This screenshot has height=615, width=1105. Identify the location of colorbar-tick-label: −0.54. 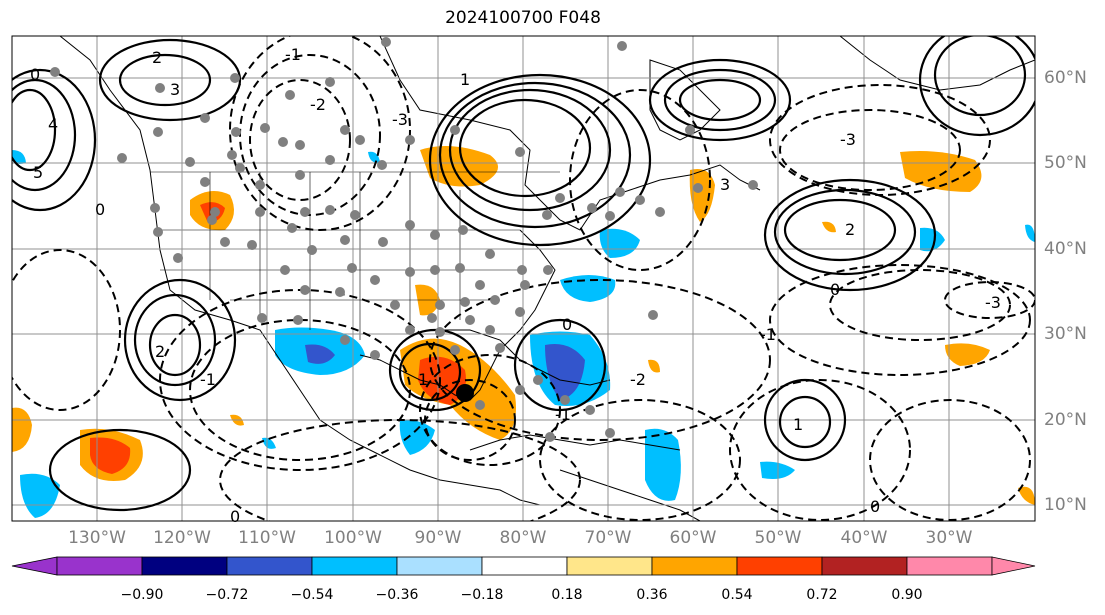
(312, 595).